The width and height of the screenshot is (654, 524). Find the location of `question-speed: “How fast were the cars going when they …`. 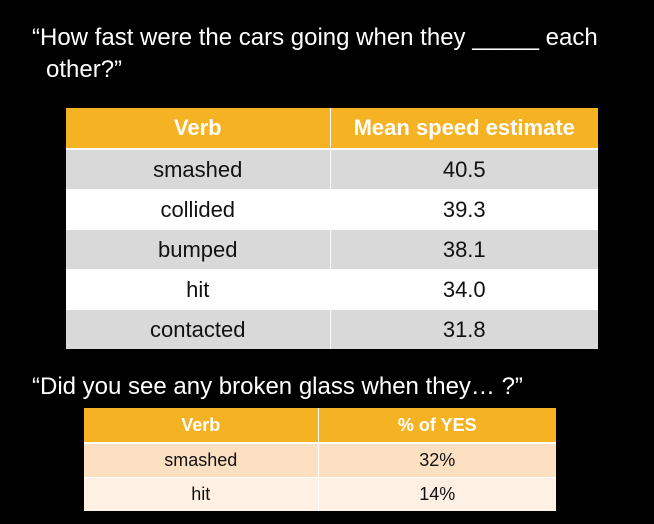

question-speed: “How fast were the cars going when they … is located at coordinates (315, 53).